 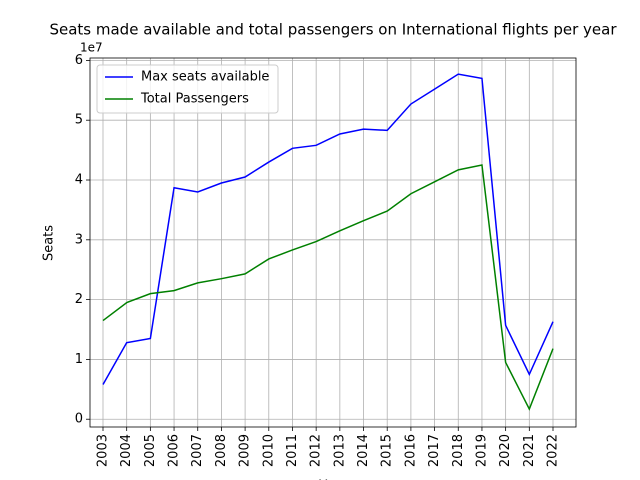 I want to click on x-tick-label: 2015, so click(x=387, y=450).